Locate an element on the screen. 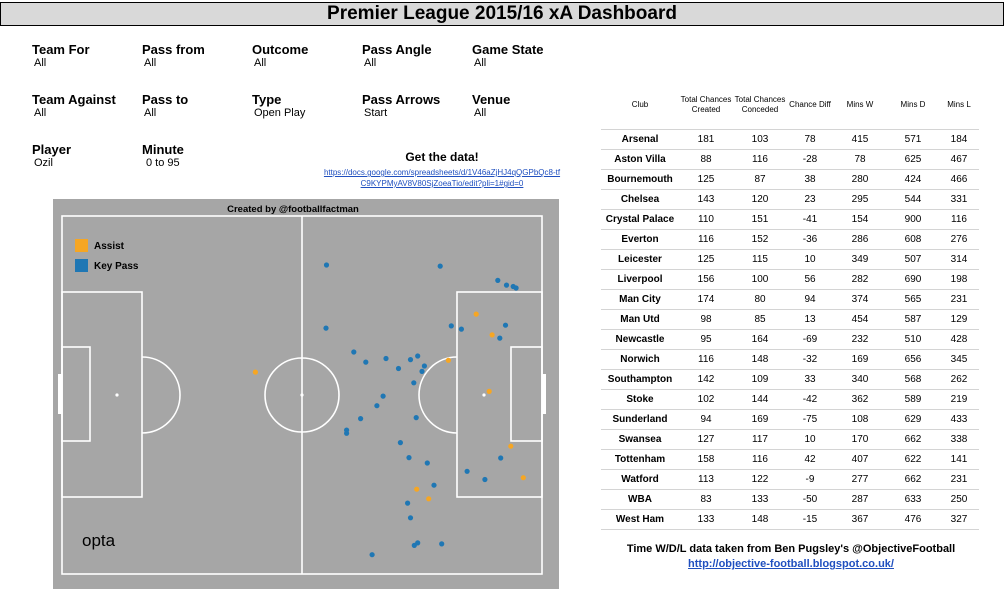  stat-cell: 87 is located at coordinates (760, 179).